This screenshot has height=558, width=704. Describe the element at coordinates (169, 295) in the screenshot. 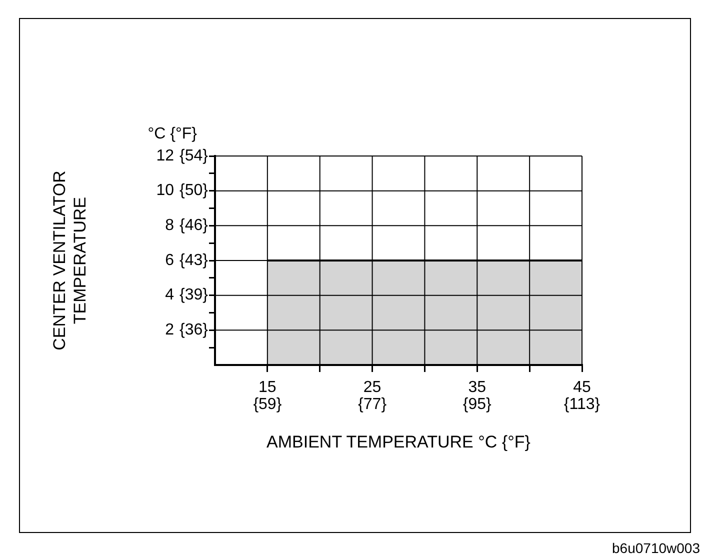

I see `y-tick-label: 4` at that location.